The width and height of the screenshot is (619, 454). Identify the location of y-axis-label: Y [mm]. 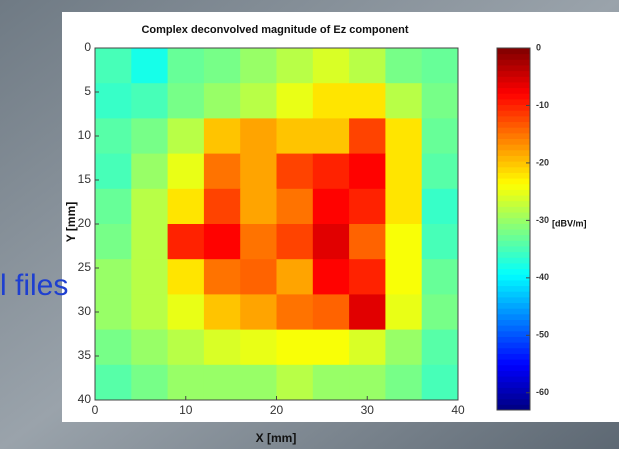
(71, 222).